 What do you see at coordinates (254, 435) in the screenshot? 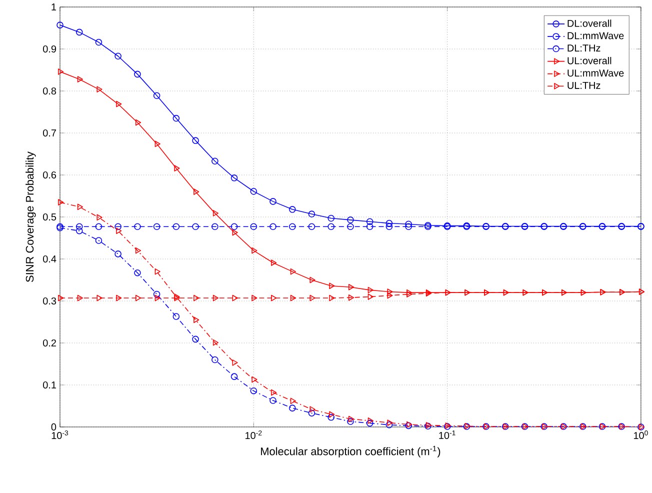
I see `x-tick-label: 10$^{-2}$` at bounding box center [254, 435].